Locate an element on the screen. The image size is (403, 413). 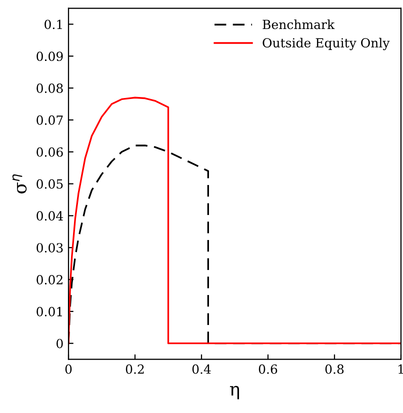
x-tick-label: 0.6 is located at coordinates (268, 369).